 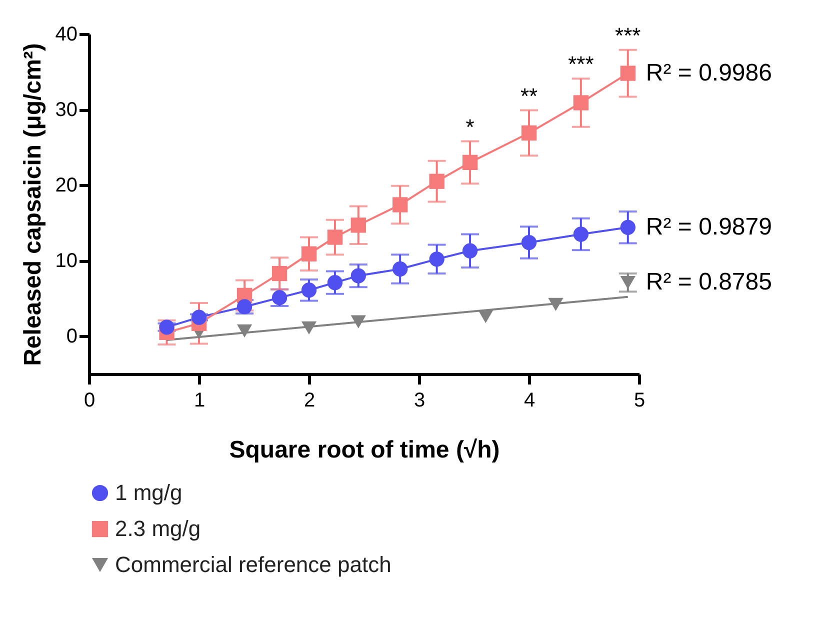 I want to click on y-tick-label: 30, so click(x=66, y=110).